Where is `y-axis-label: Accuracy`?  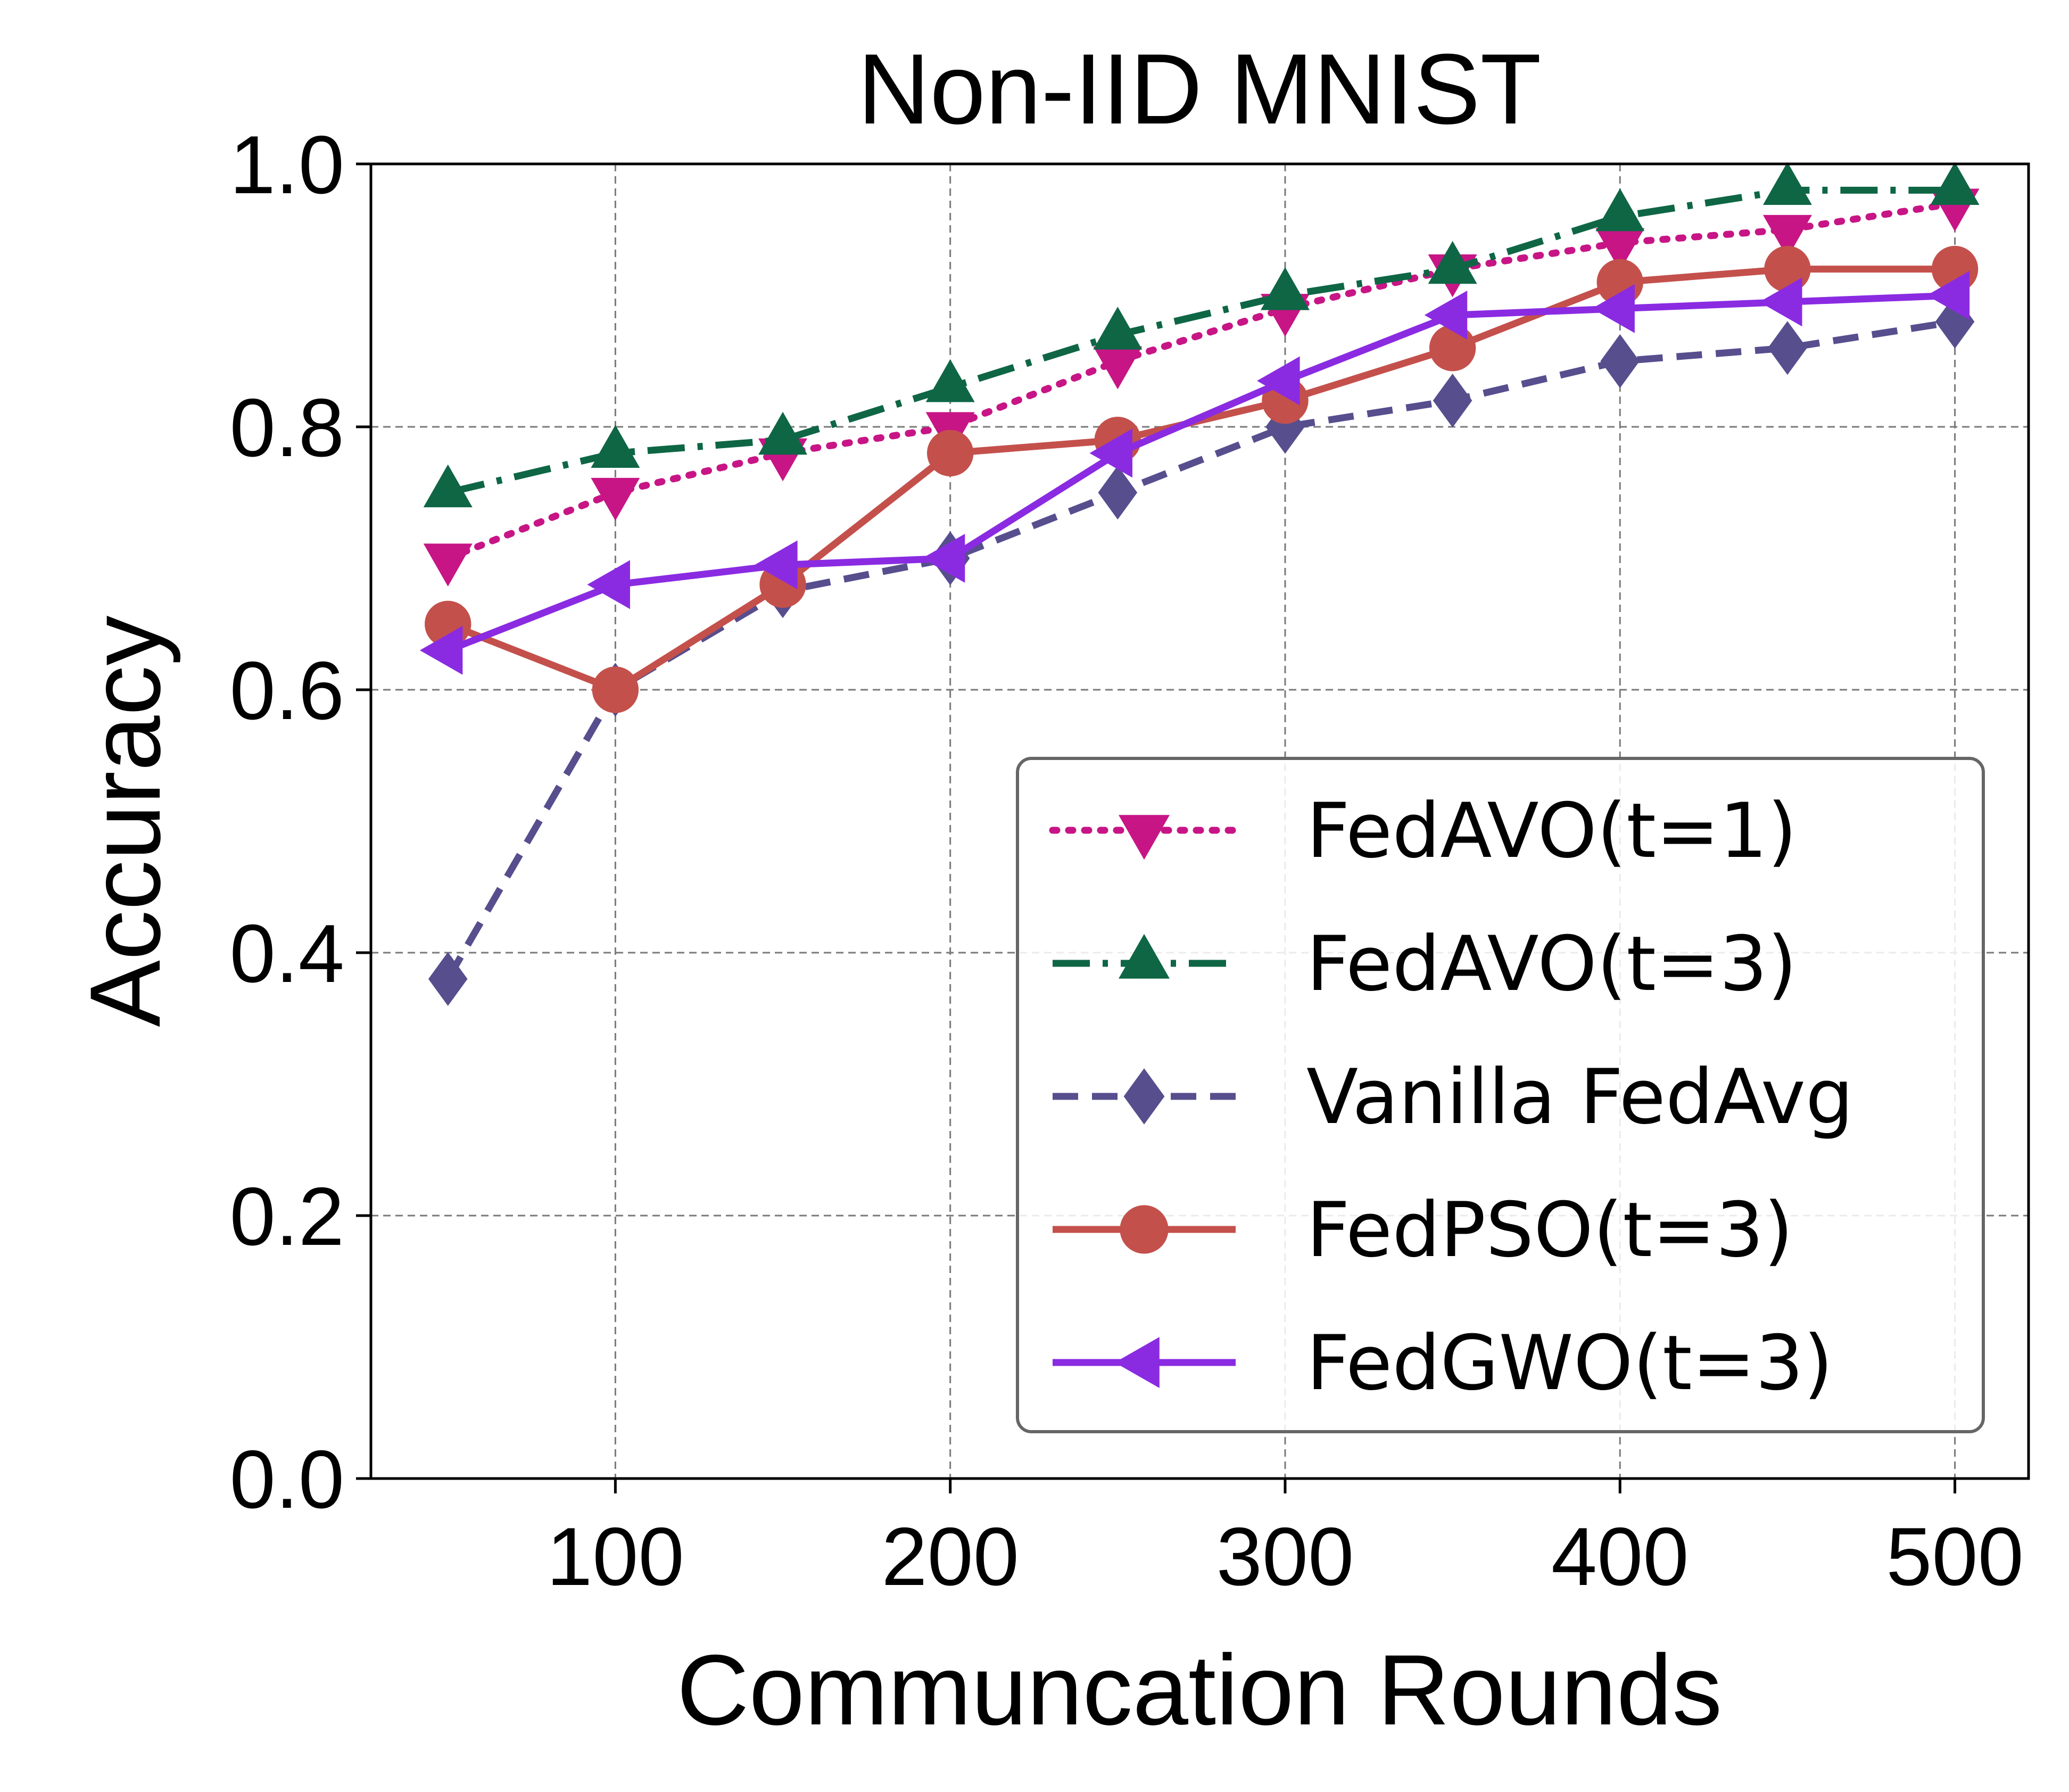 y-axis-label: Accuracy is located at coordinates (125, 821).